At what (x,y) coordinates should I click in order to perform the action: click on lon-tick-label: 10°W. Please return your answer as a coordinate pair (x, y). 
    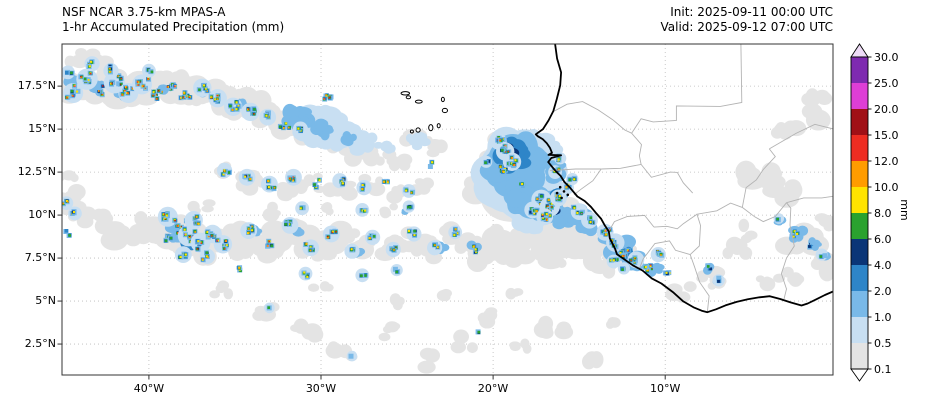
    Looking at the image, I should click on (665, 388).